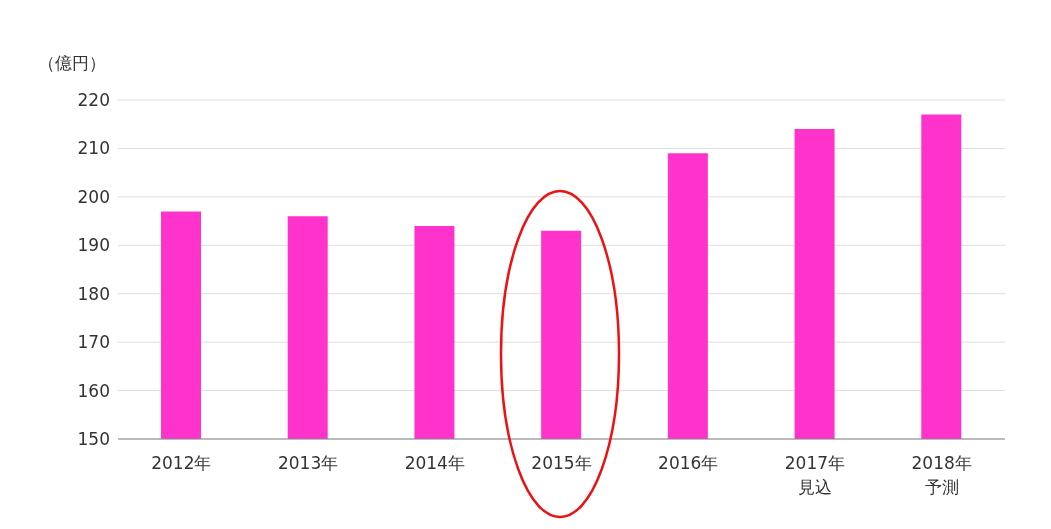  I want to click on y-tick-label: 150, so click(93, 439).